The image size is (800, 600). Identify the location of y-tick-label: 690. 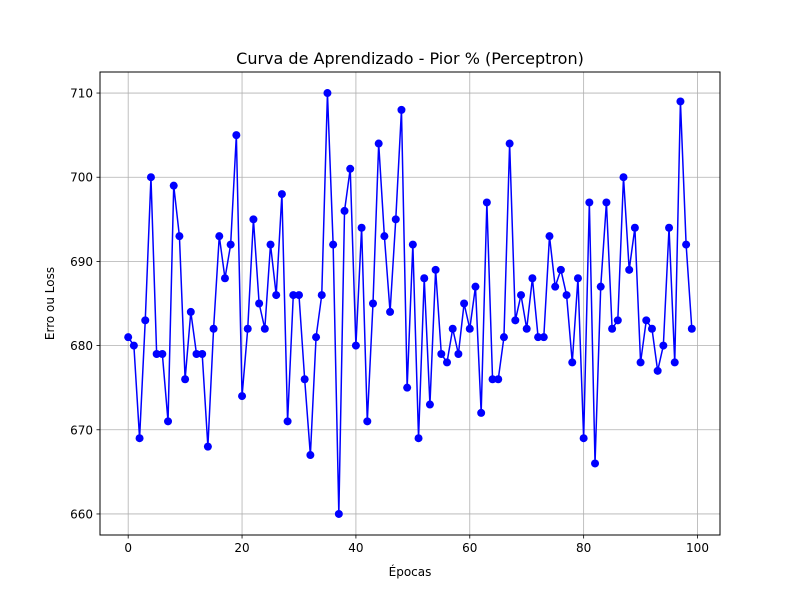
(81, 262).